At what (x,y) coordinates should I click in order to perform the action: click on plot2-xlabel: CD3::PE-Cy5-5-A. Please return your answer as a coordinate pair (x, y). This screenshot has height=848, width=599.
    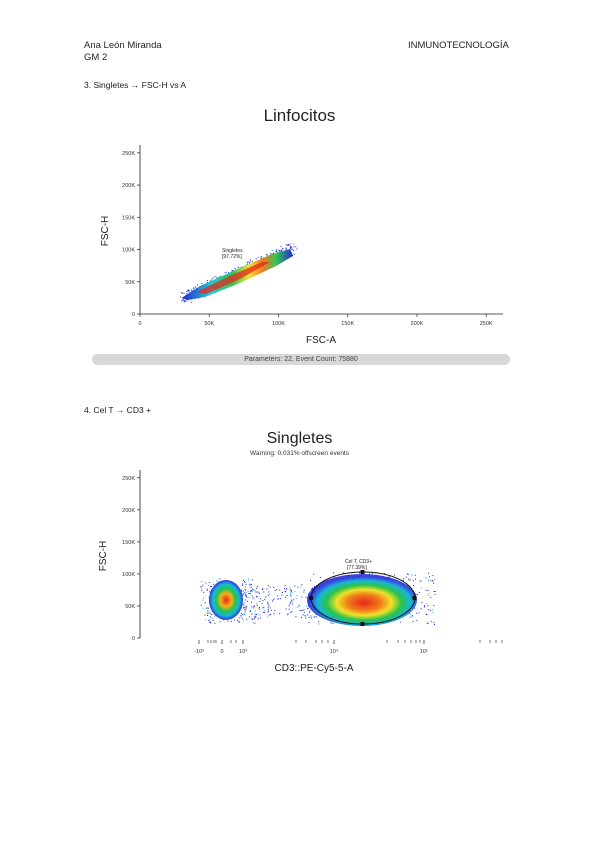
    Looking at the image, I should click on (314, 668).